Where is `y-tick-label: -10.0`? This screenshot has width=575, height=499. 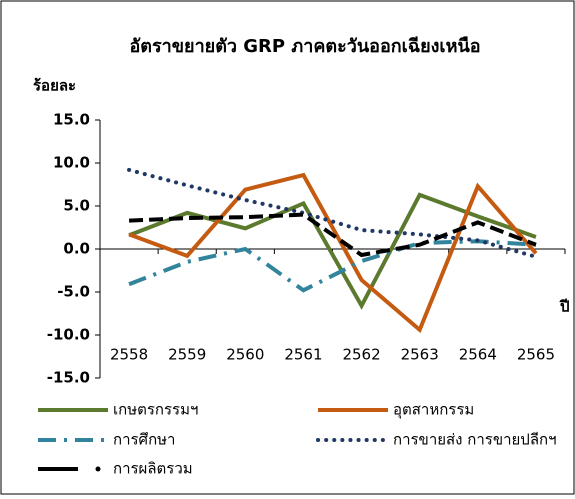
y-tick-label: -10.0 is located at coordinates (68, 335).